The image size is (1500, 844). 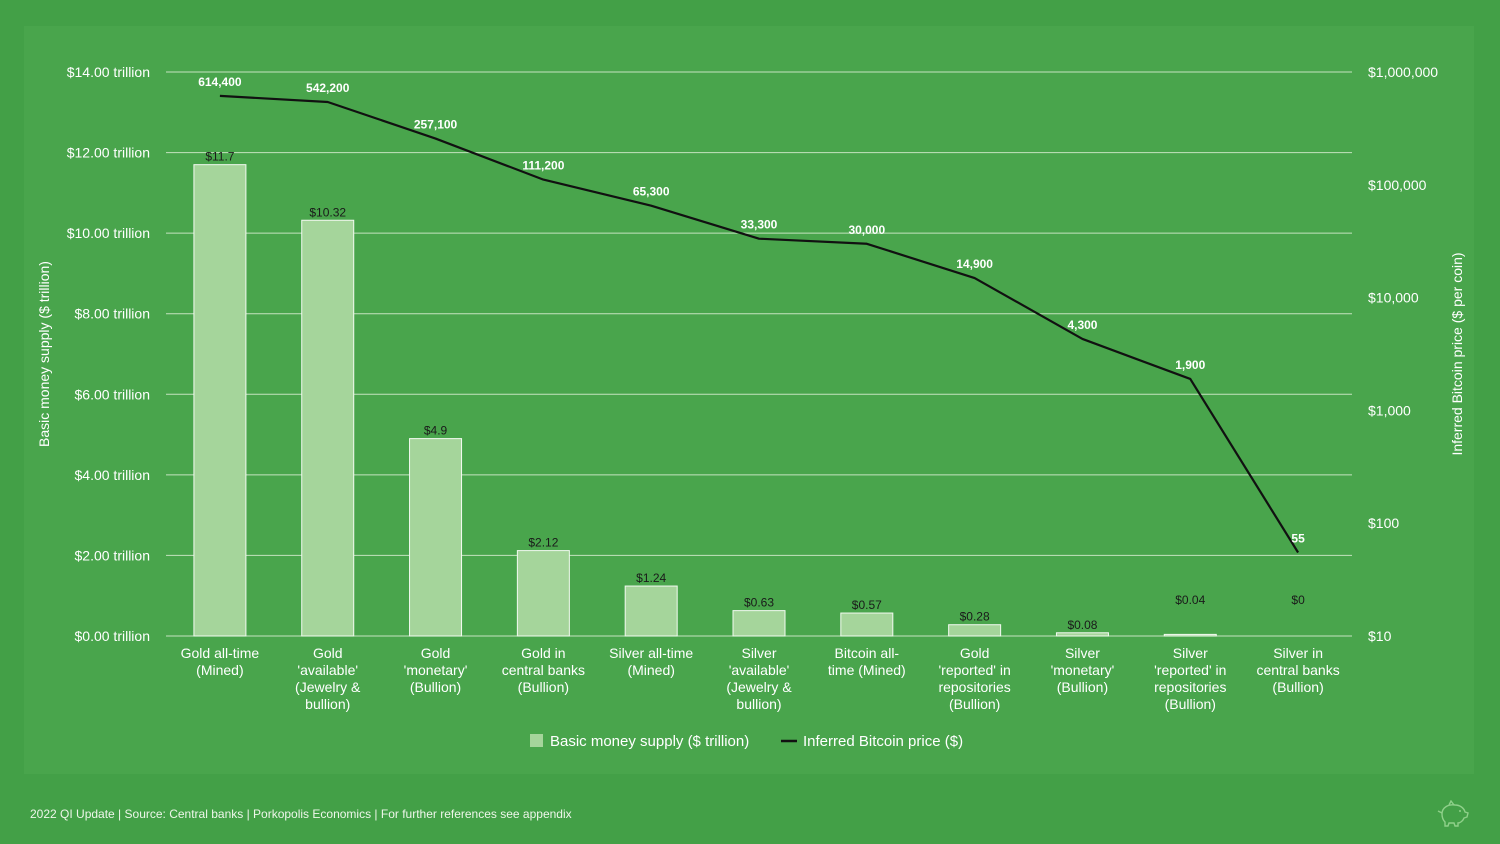 I want to click on line-data-label: 55, so click(x=1298, y=538).